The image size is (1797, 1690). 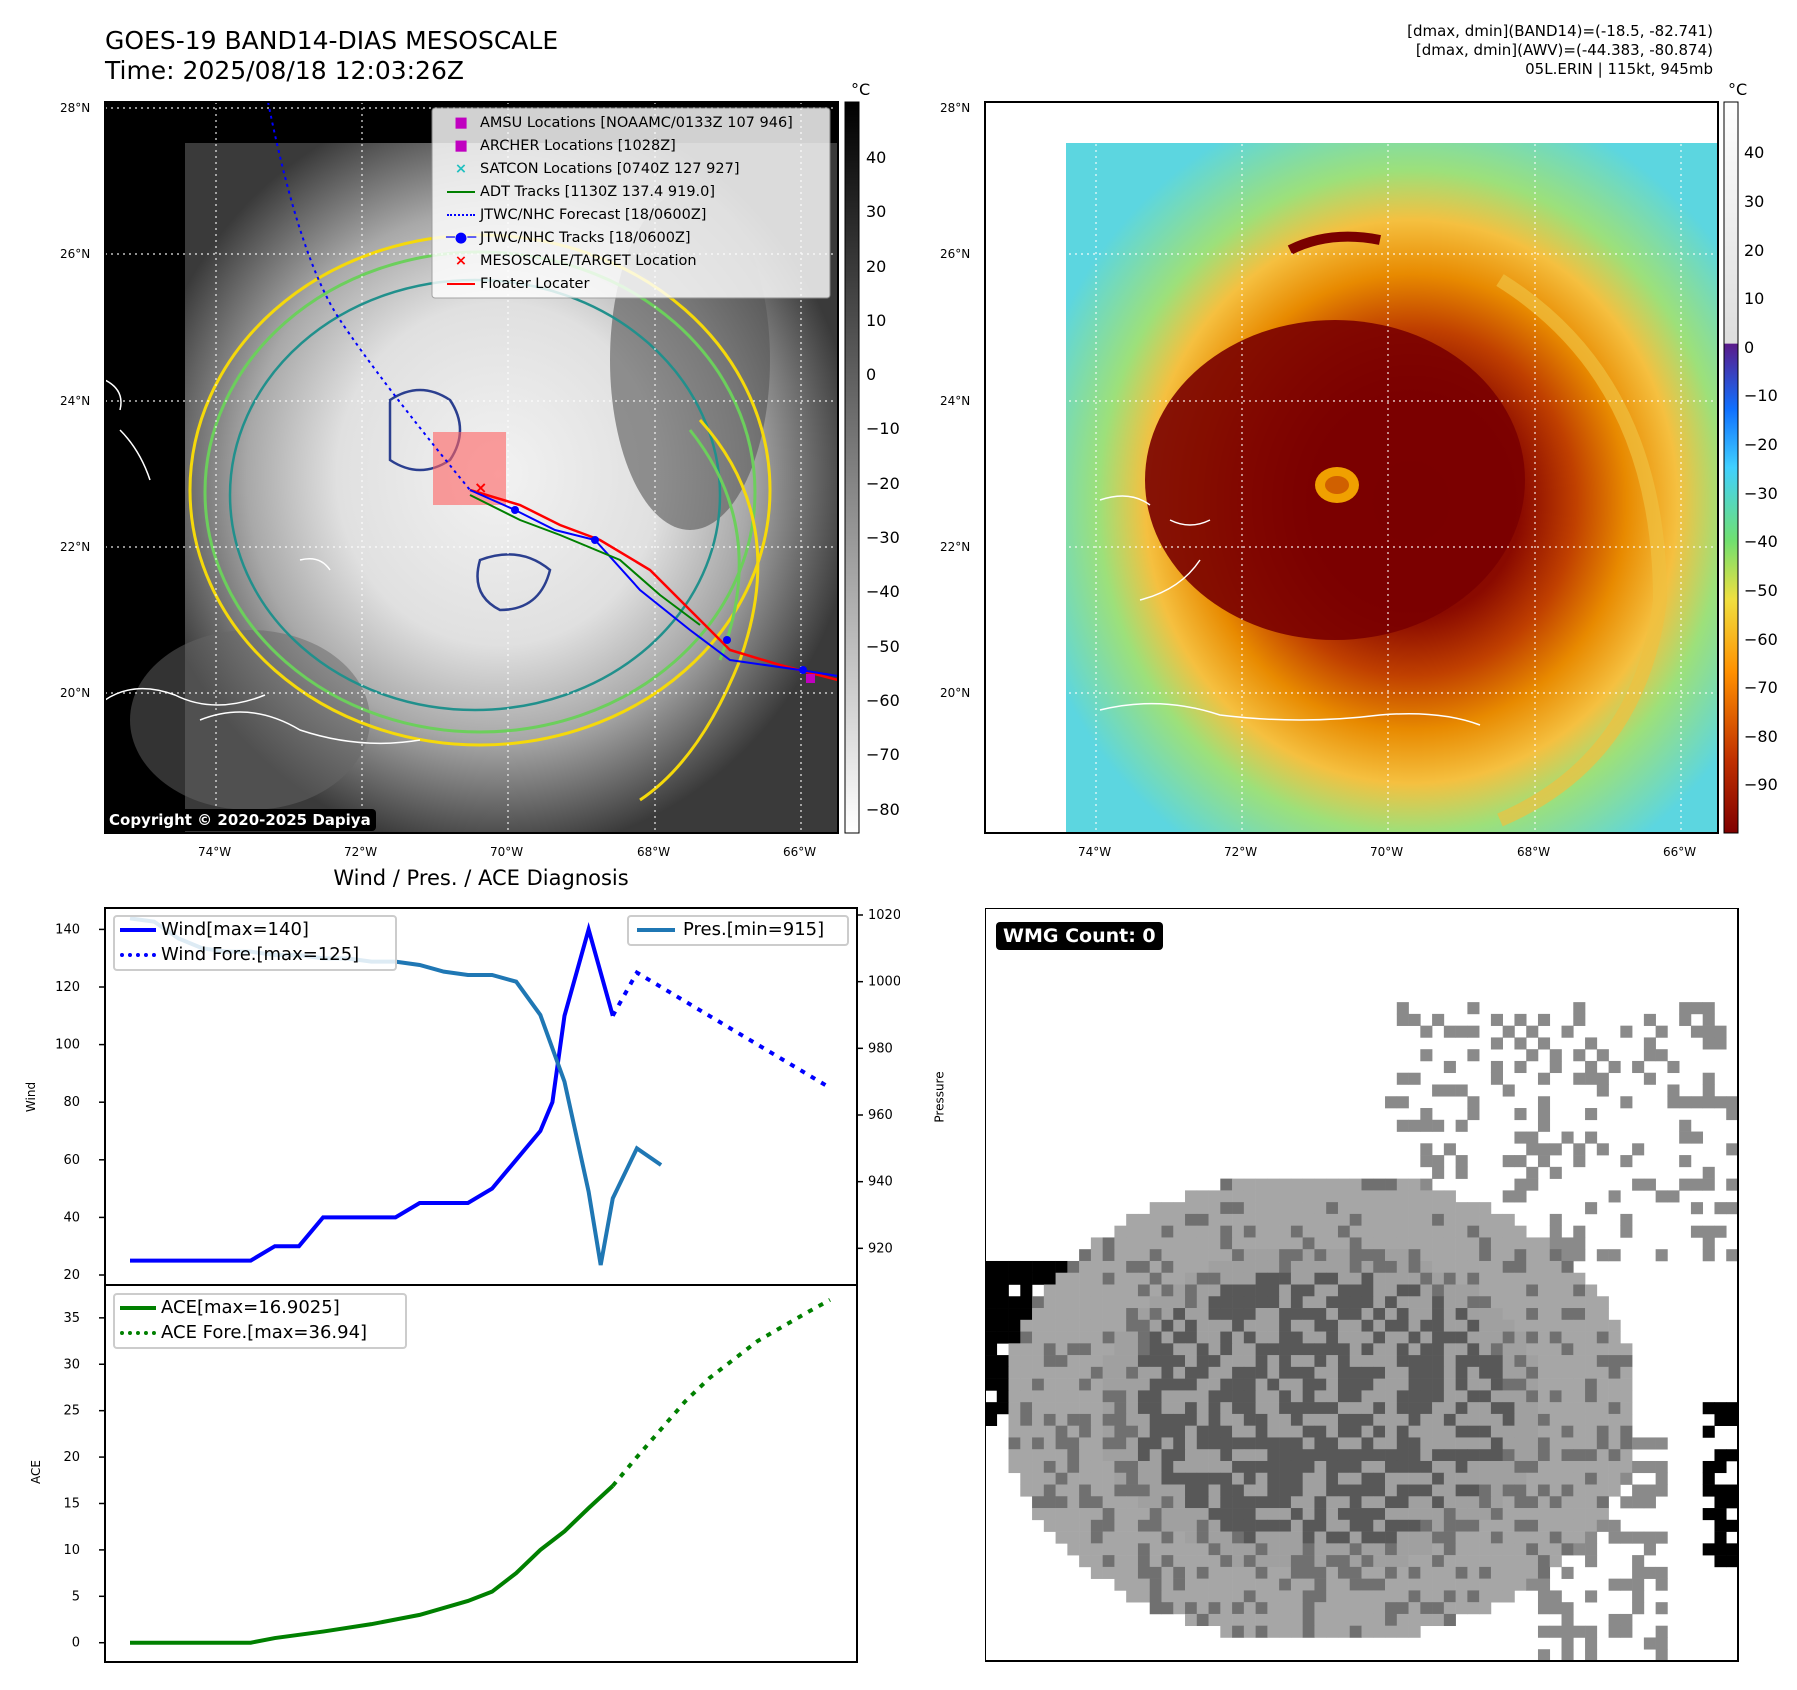 What do you see at coordinates (260, 1321) in the screenshot?
I see `ace-legend: ACE[max=16.9025] ACE Fore.[max=36.94]` at bounding box center [260, 1321].